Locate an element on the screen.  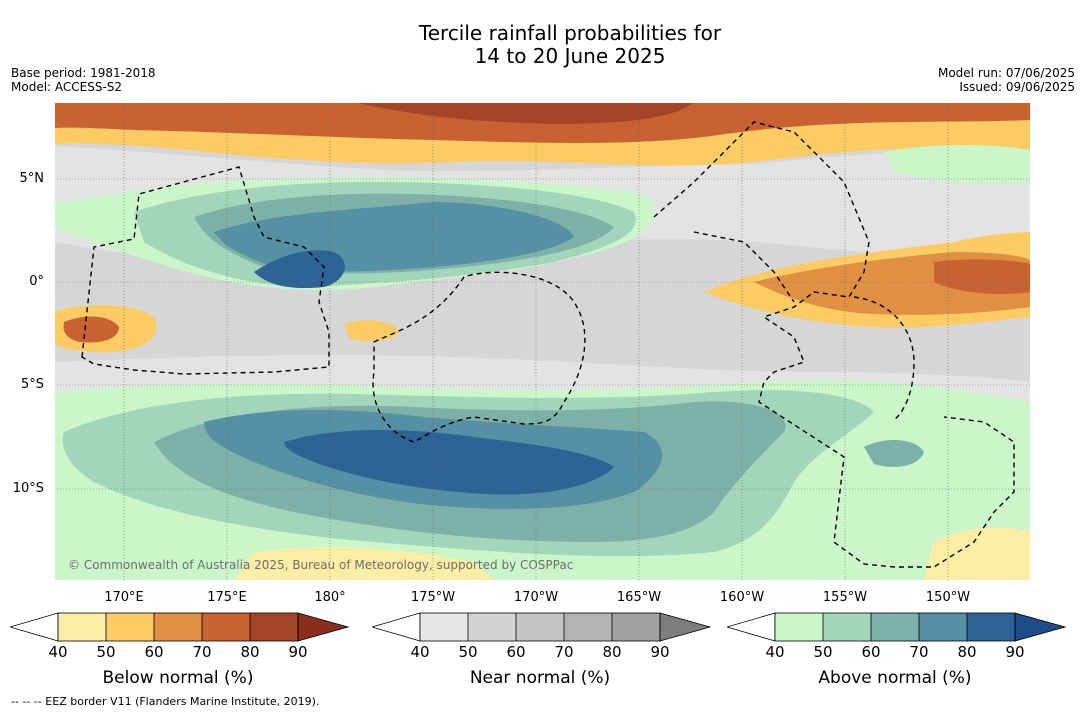
model-run-date: Model run: 07/06/2025 is located at coordinates (1006, 73).